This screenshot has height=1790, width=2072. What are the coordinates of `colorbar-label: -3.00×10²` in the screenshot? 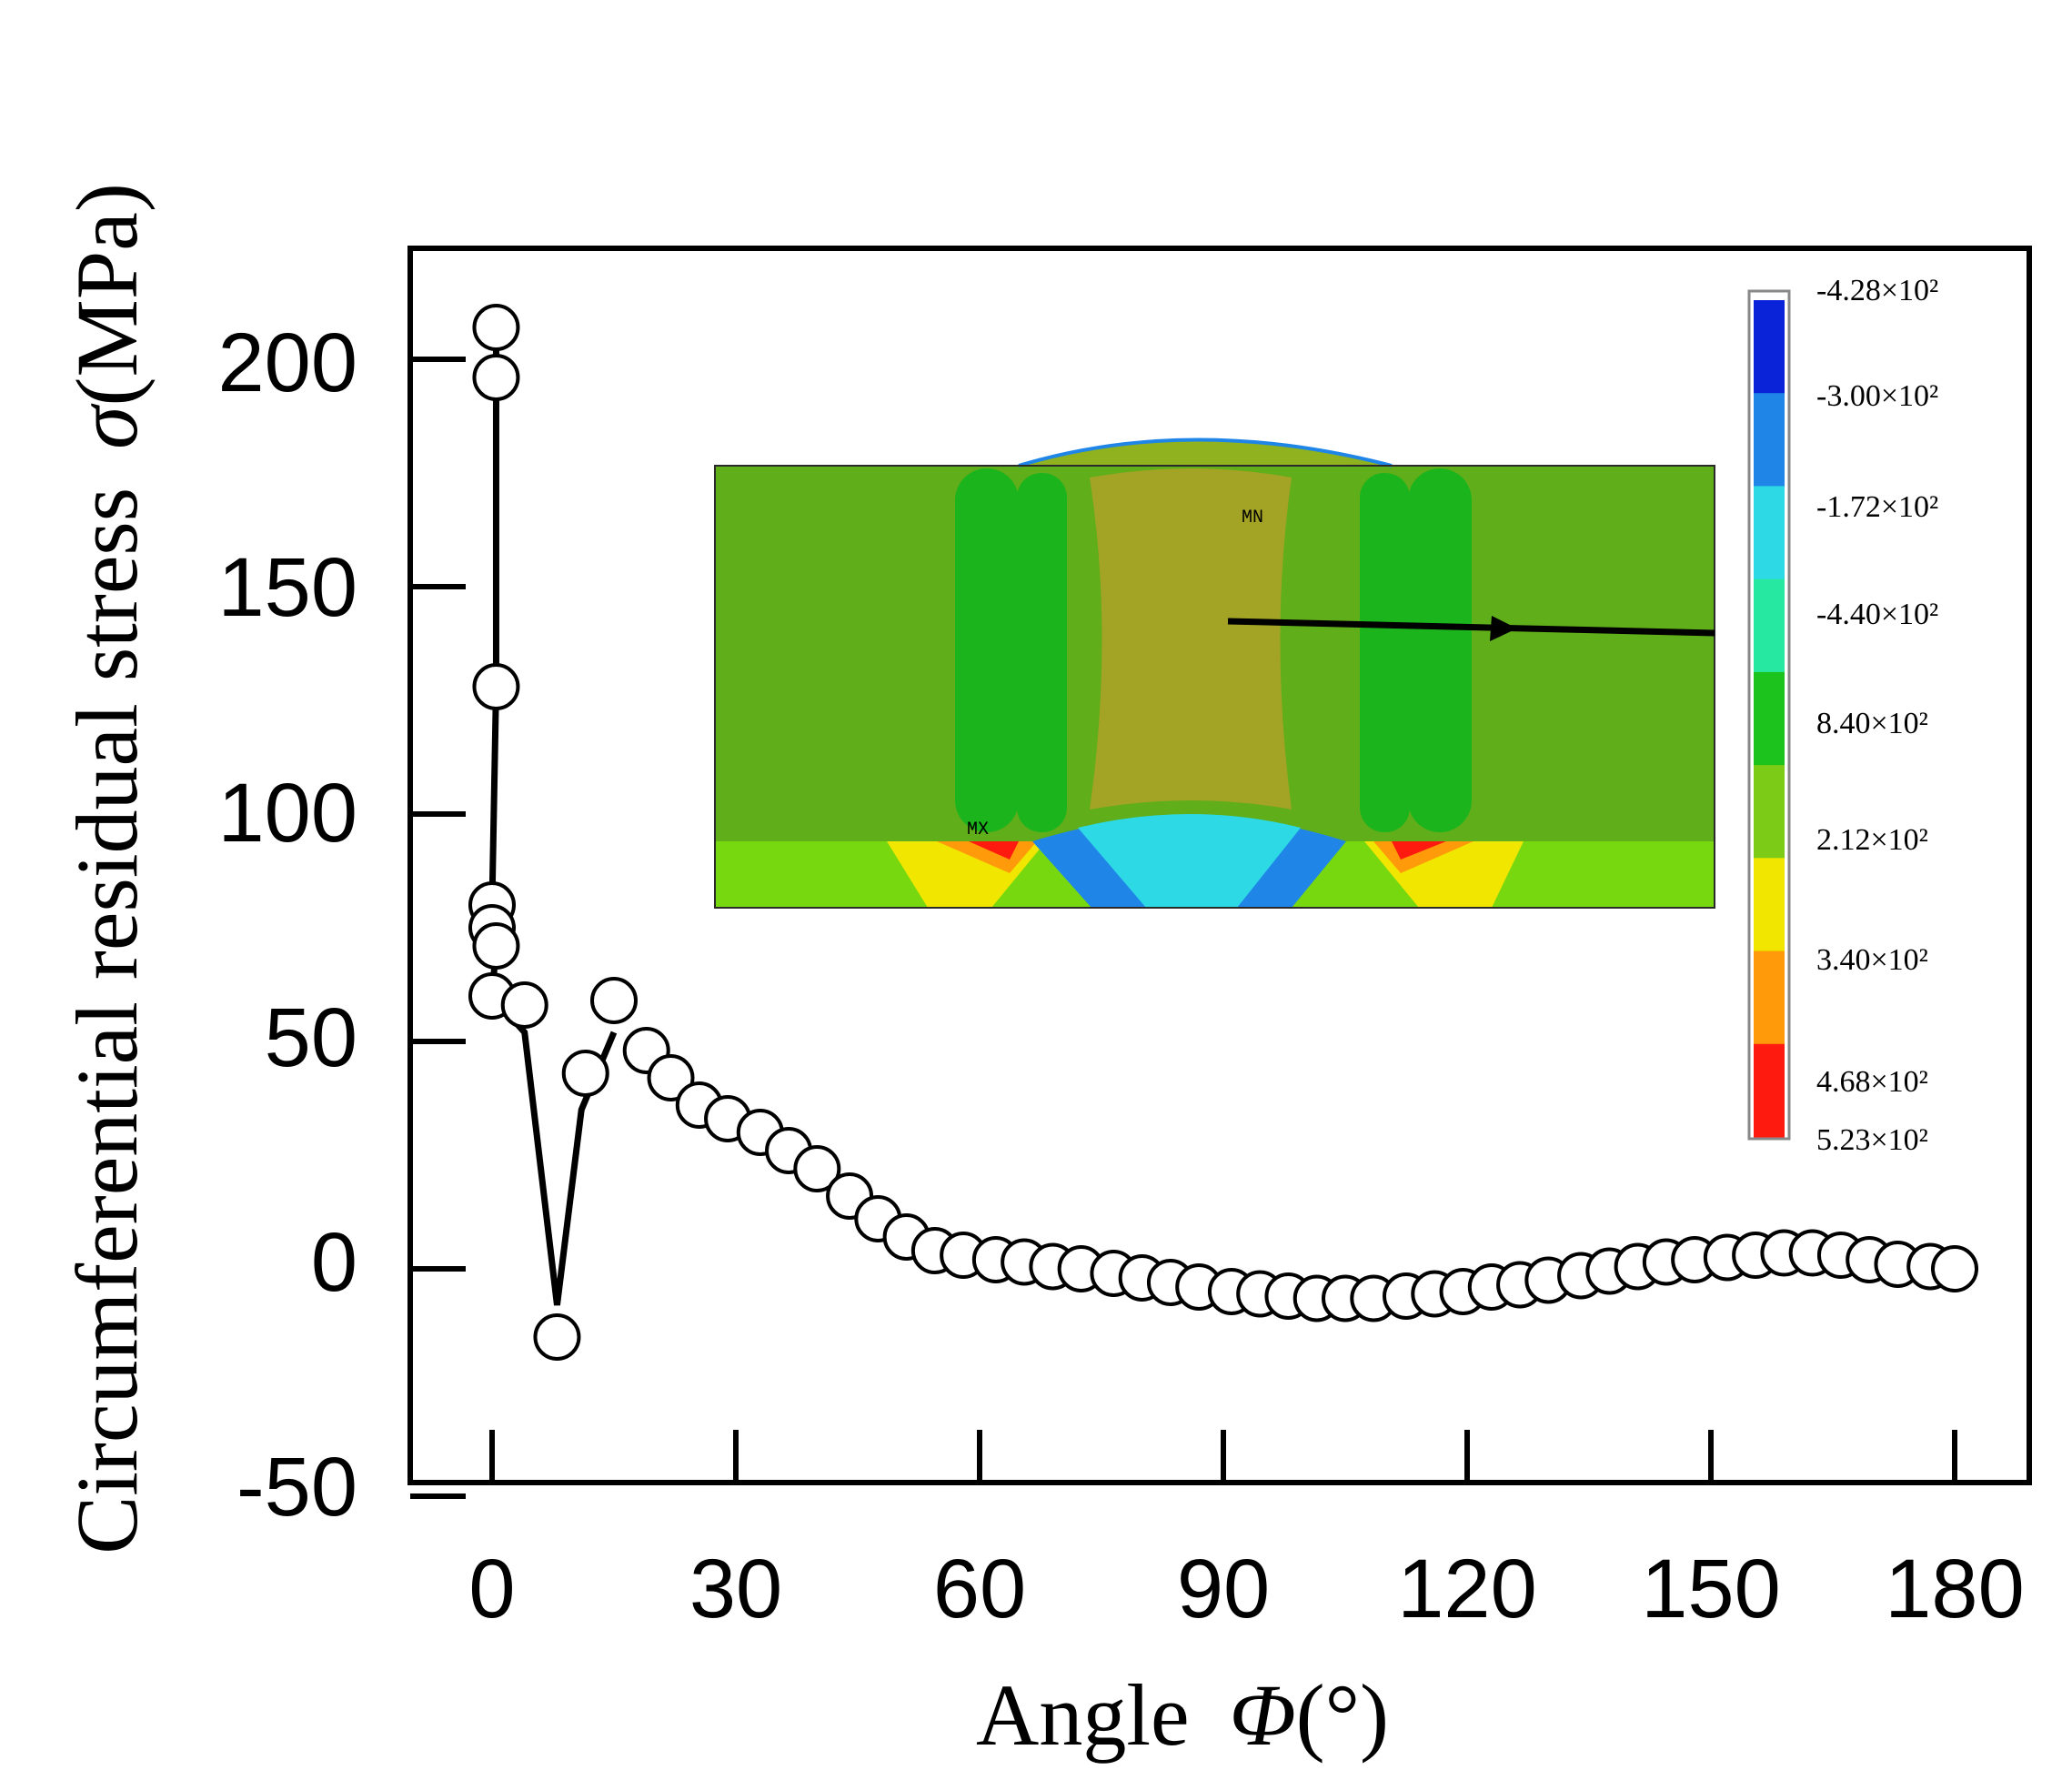 It's located at (1877, 396).